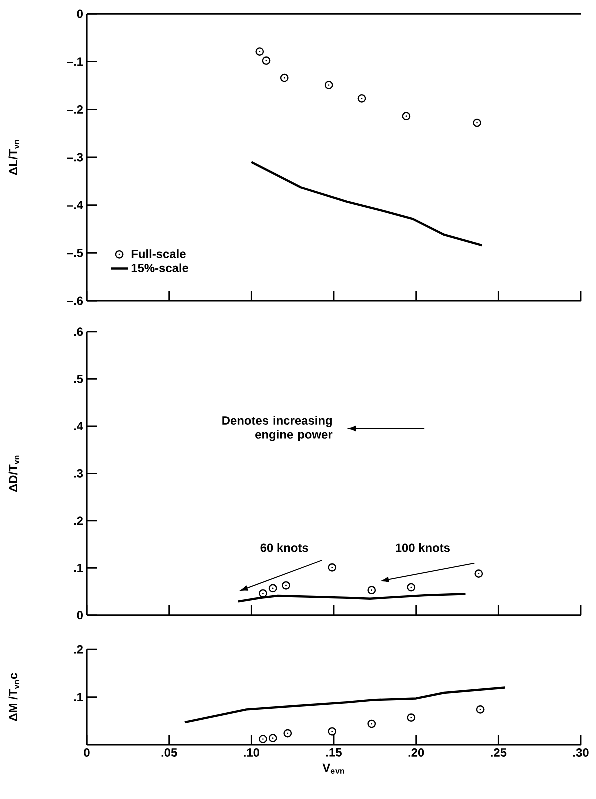 Image resolution: width=596 pixels, height=799 pixels. I want to click on y-tick-label: .6, so click(79, 332).